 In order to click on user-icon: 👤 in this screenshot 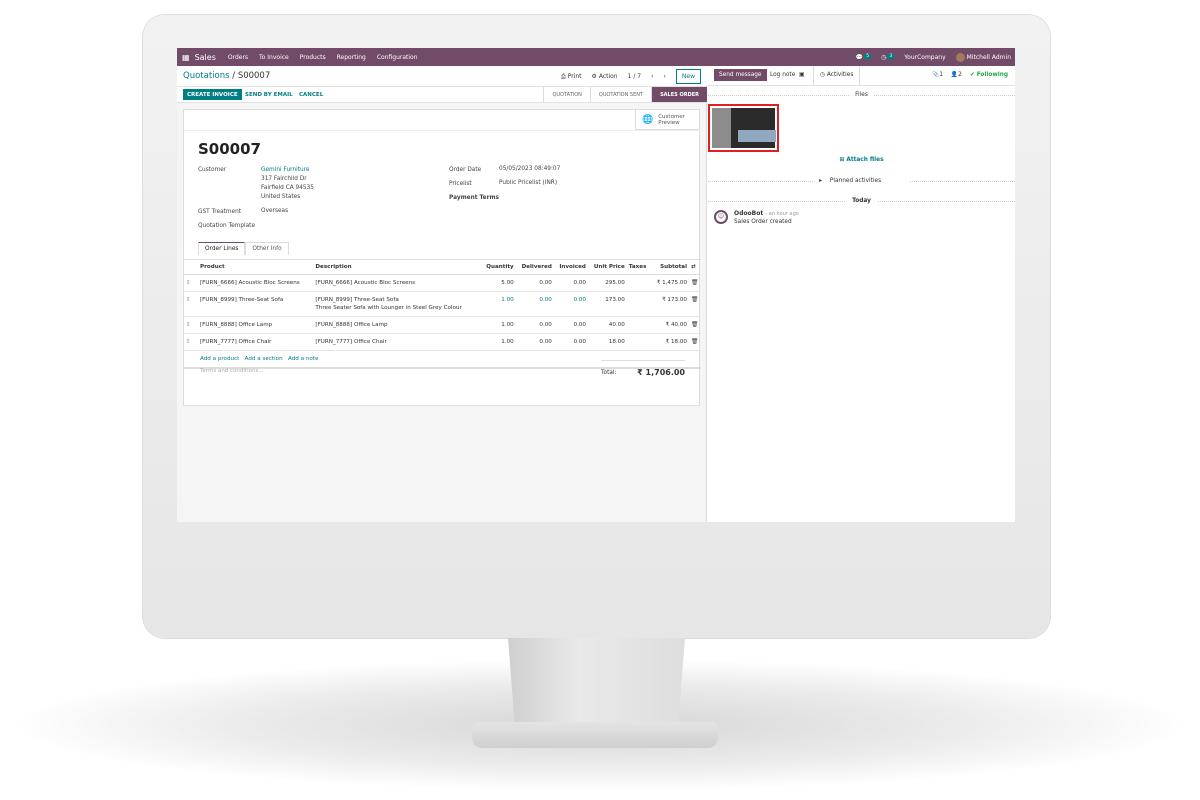, I will do `click(954, 75)`.